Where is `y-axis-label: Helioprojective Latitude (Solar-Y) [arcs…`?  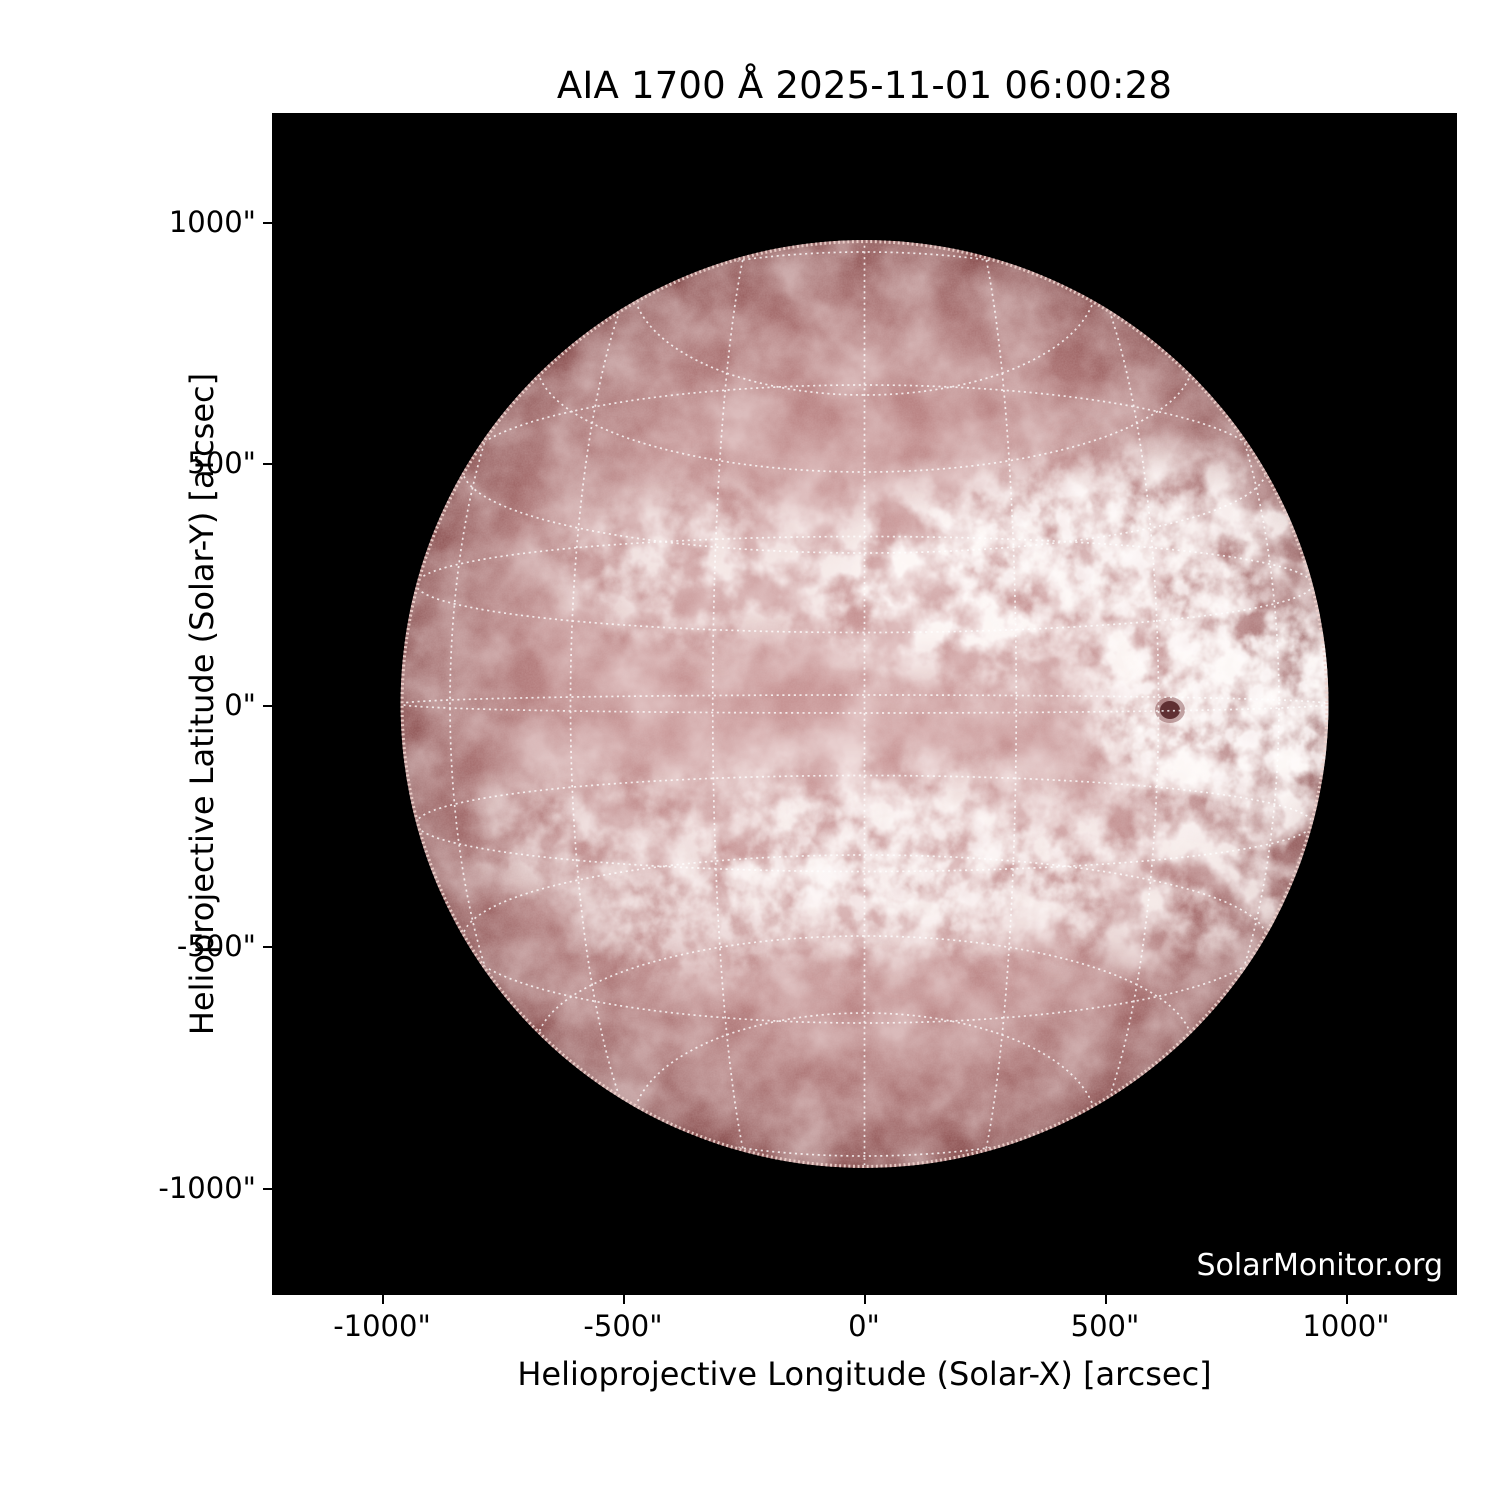
y-axis-label: Helioprojective Latitude (Solar-Y) [arcs… is located at coordinates (202, 704).